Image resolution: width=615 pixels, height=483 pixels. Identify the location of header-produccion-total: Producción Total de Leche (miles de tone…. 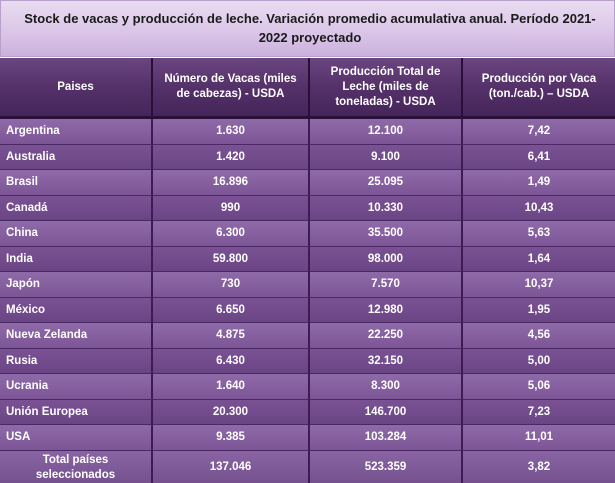
(386, 88).